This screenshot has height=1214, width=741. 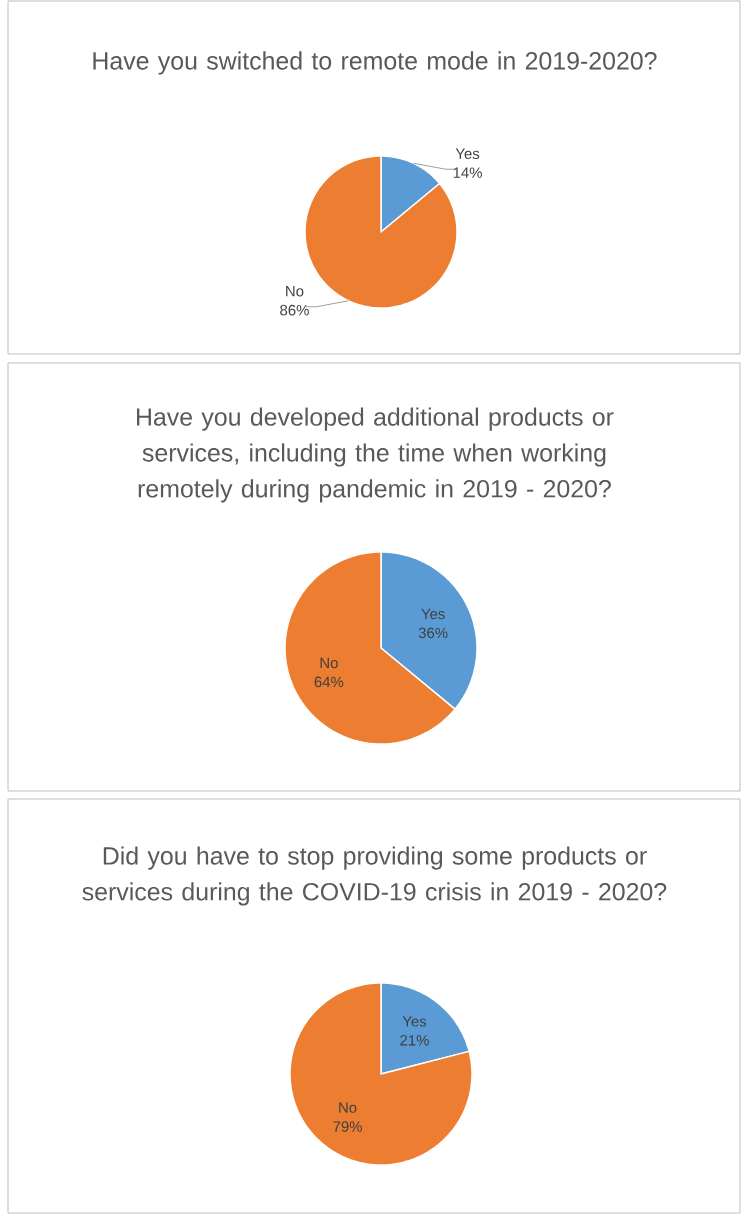 What do you see at coordinates (433, 633) in the screenshot?
I see `data-label: 36%` at bounding box center [433, 633].